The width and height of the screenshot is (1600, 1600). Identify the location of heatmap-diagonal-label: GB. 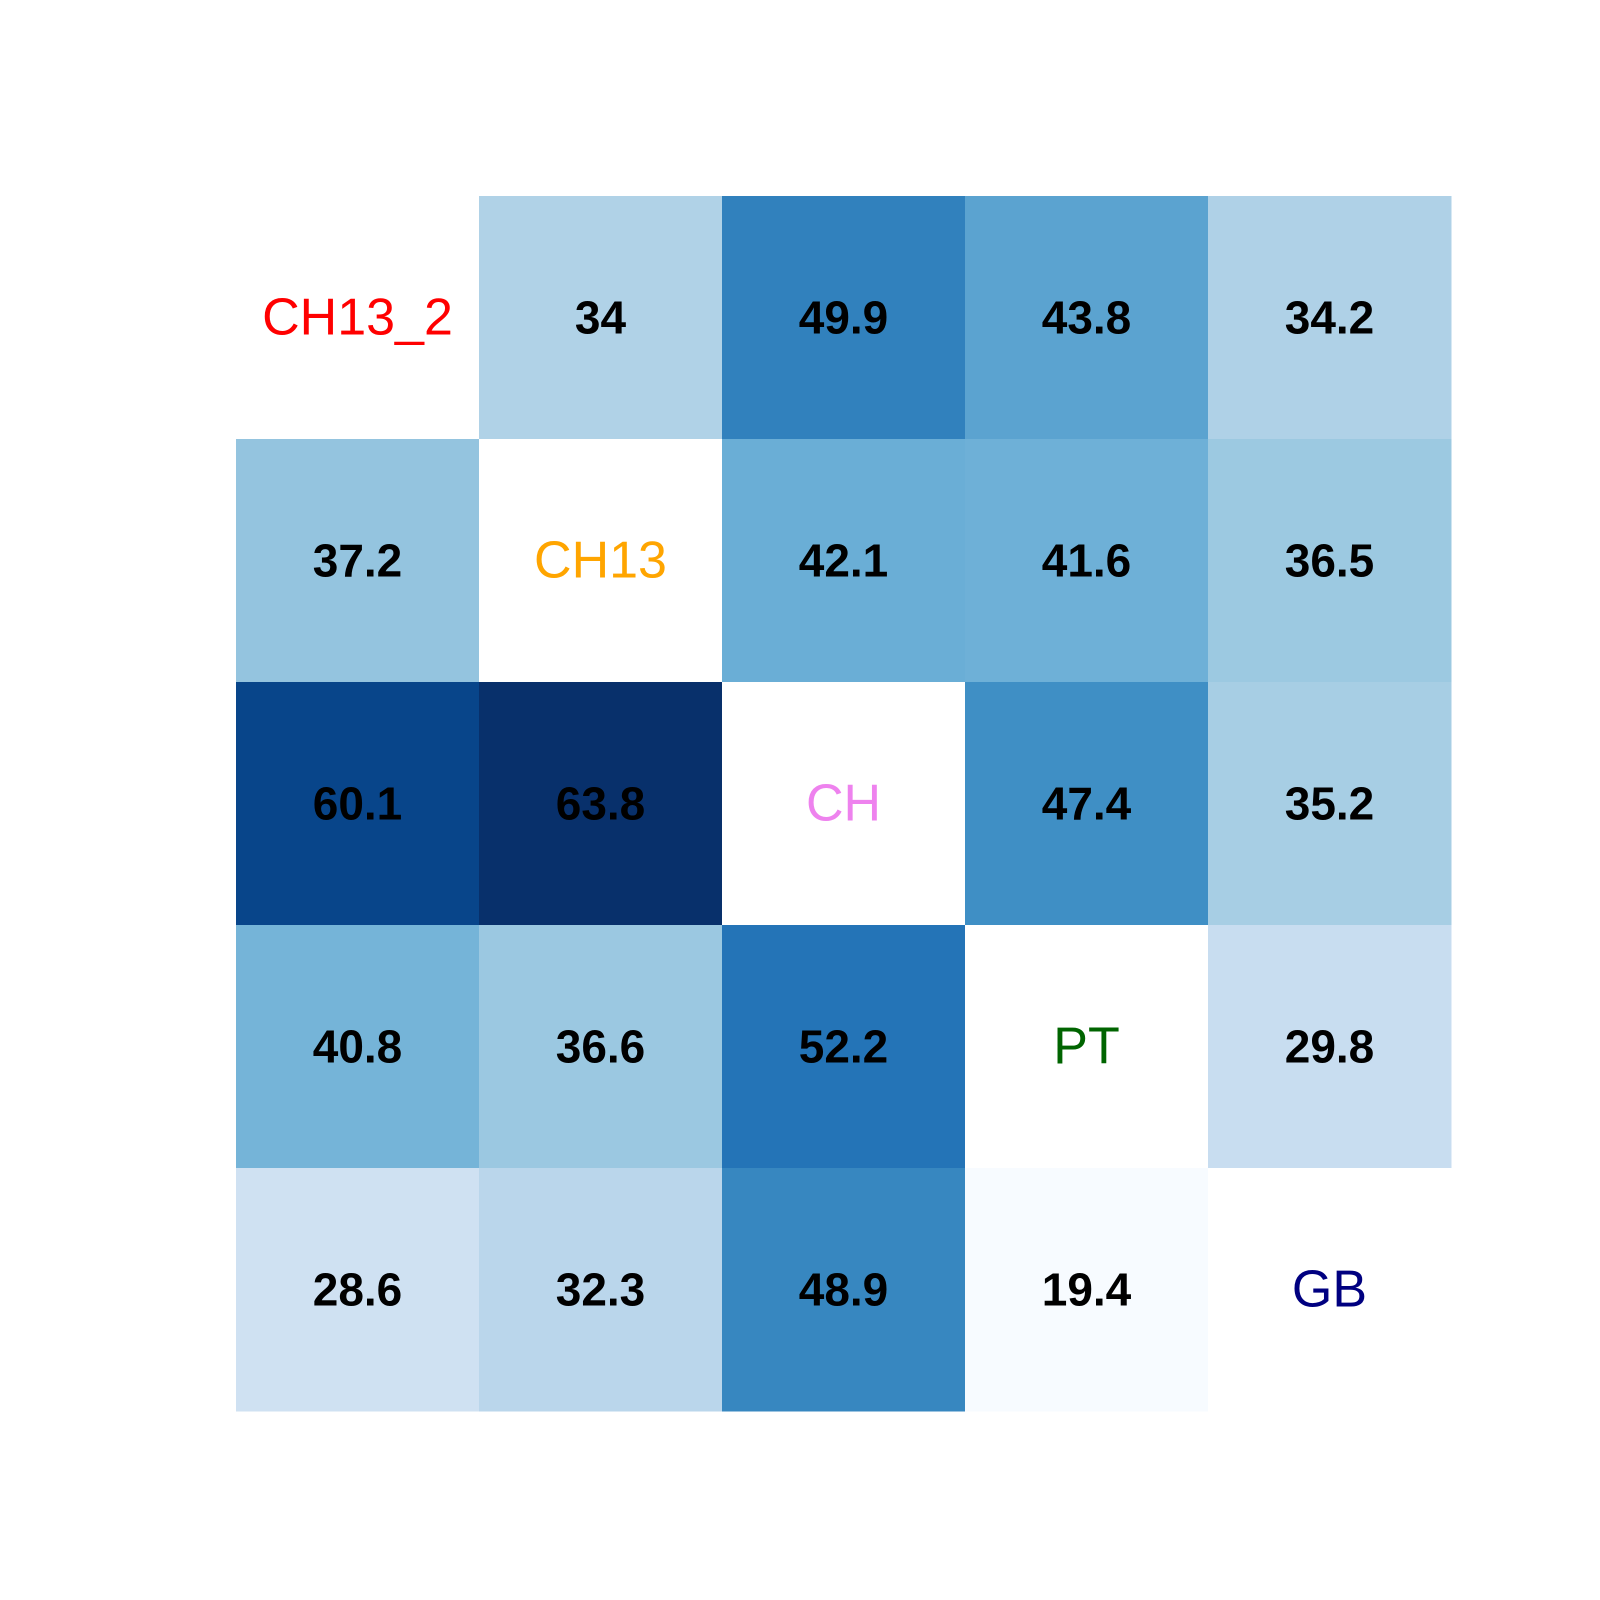
(1329, 1290).